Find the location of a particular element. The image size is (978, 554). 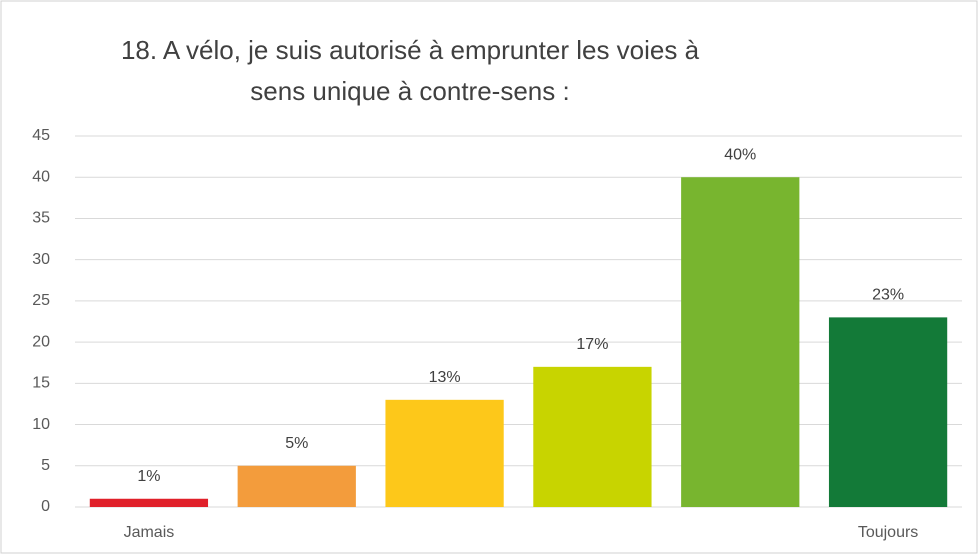

data-label: 1% is located at coordinates (148, 476).